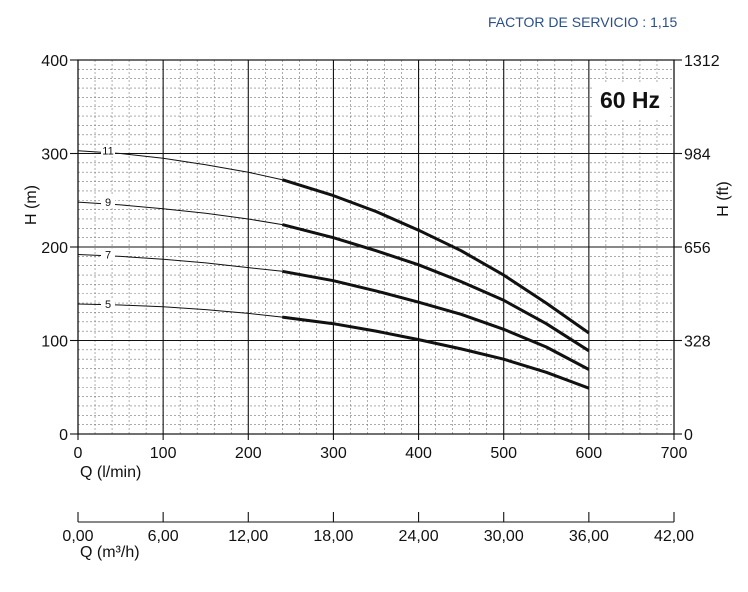 This screenshot has width=748, height=592. I want to click on y-tick-label-right: 328, so click(697, 342).